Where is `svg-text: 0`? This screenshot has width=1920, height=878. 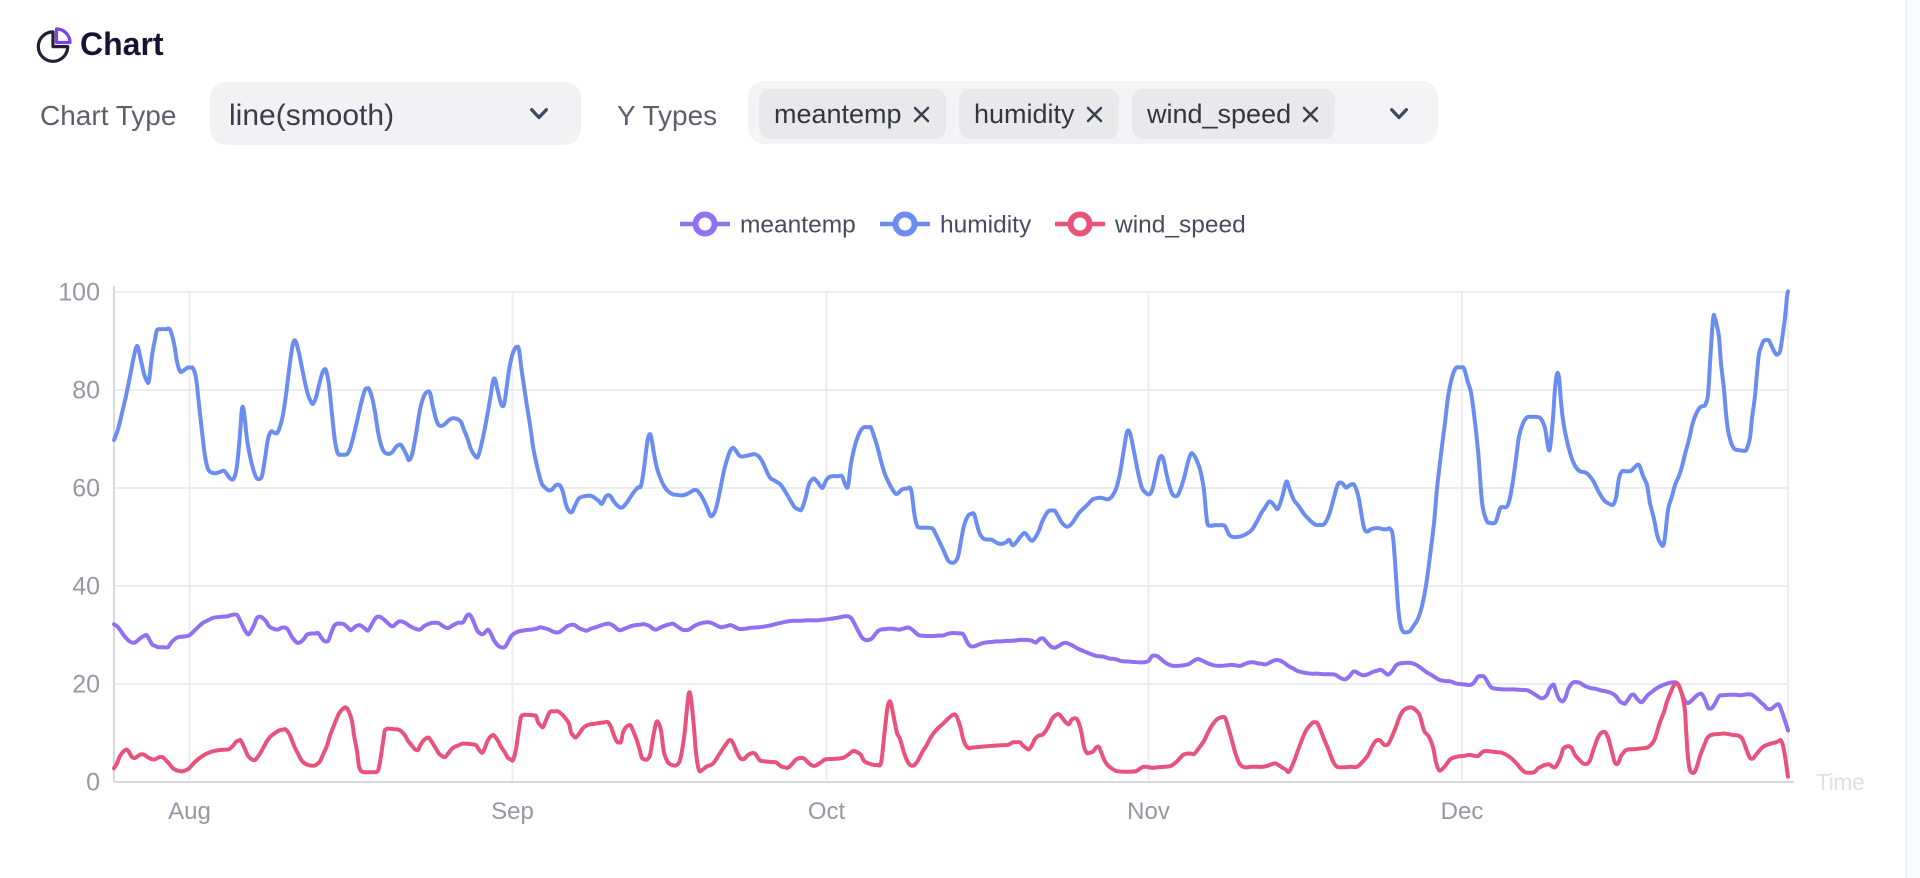
svg-text: 0 is located at coordinates (93, 783).